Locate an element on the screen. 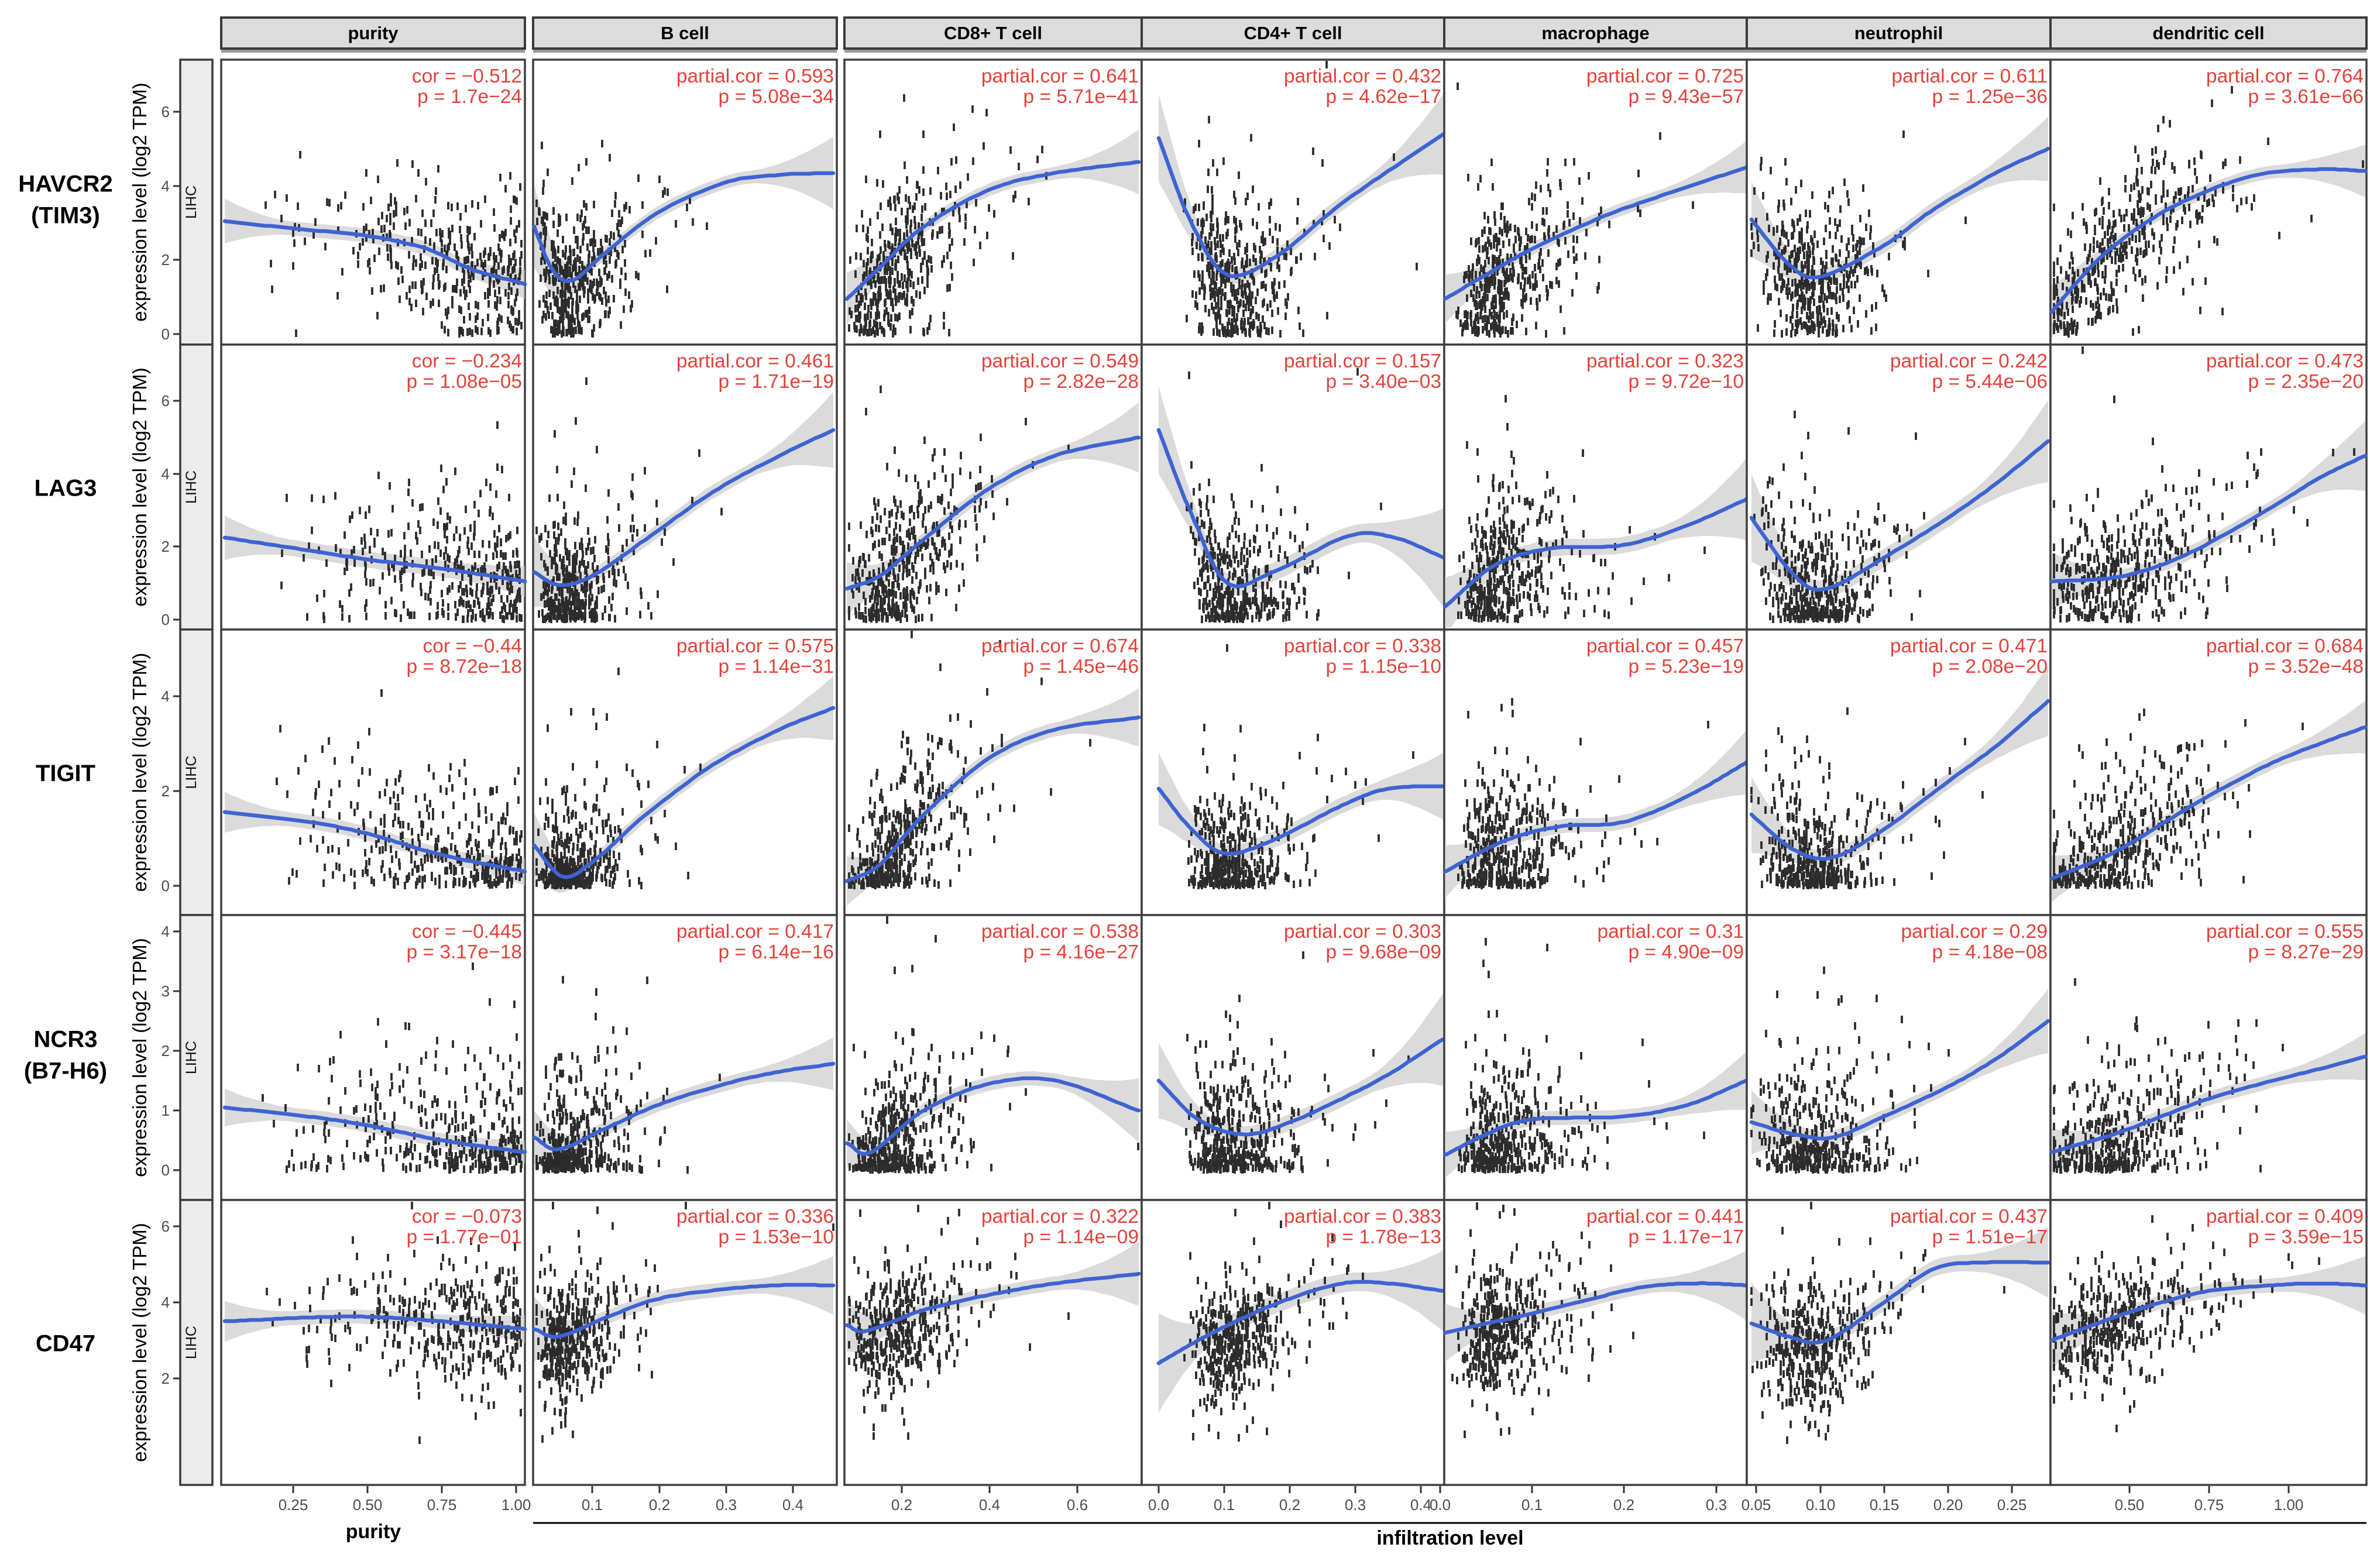 The height and width of the screenshot is (1568, 2370). svg-text: 3 is located at coordinates (166, 991).